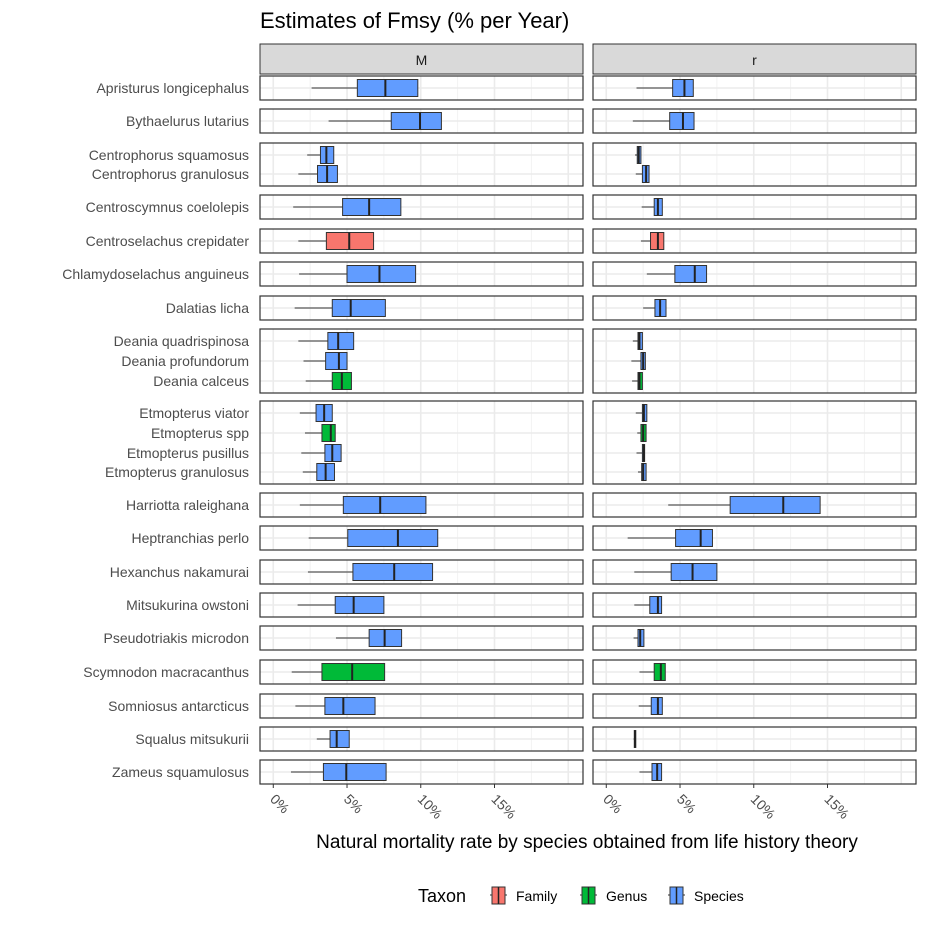  I want to click on legend-item-genus: Genus, so click(613, 895).